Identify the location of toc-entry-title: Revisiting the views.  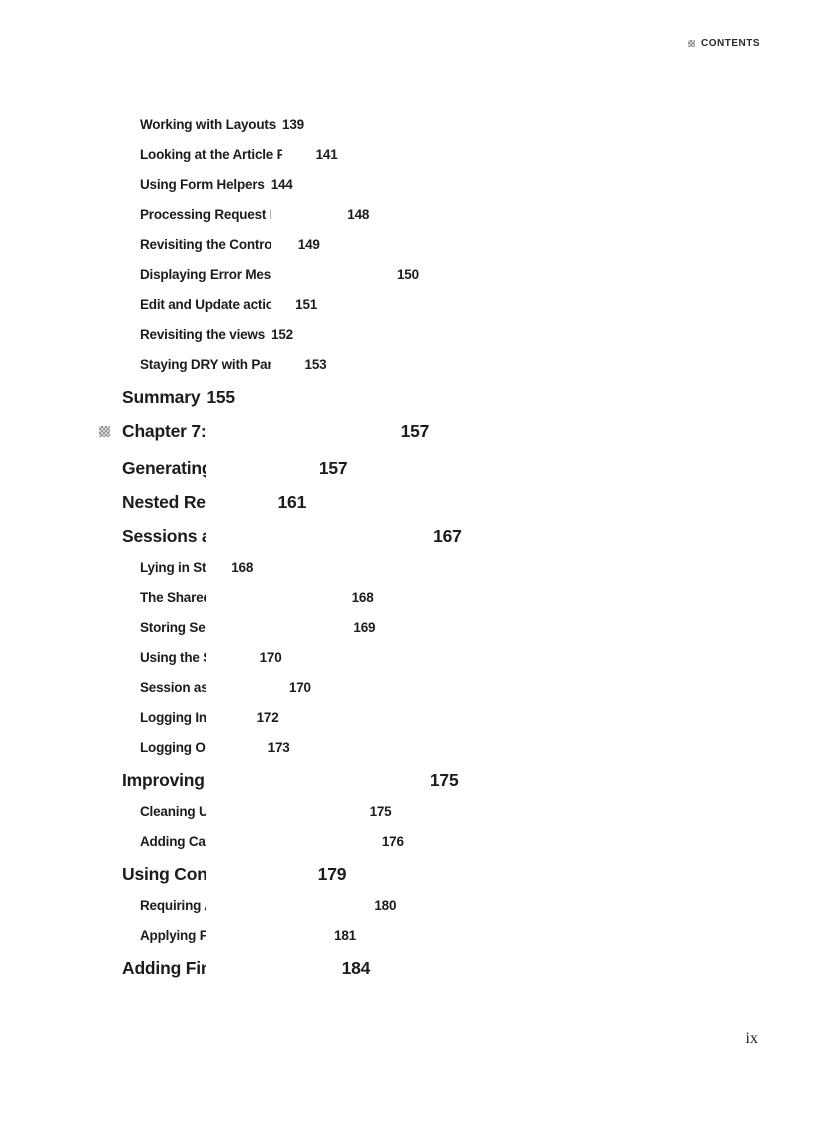
(203, 334).